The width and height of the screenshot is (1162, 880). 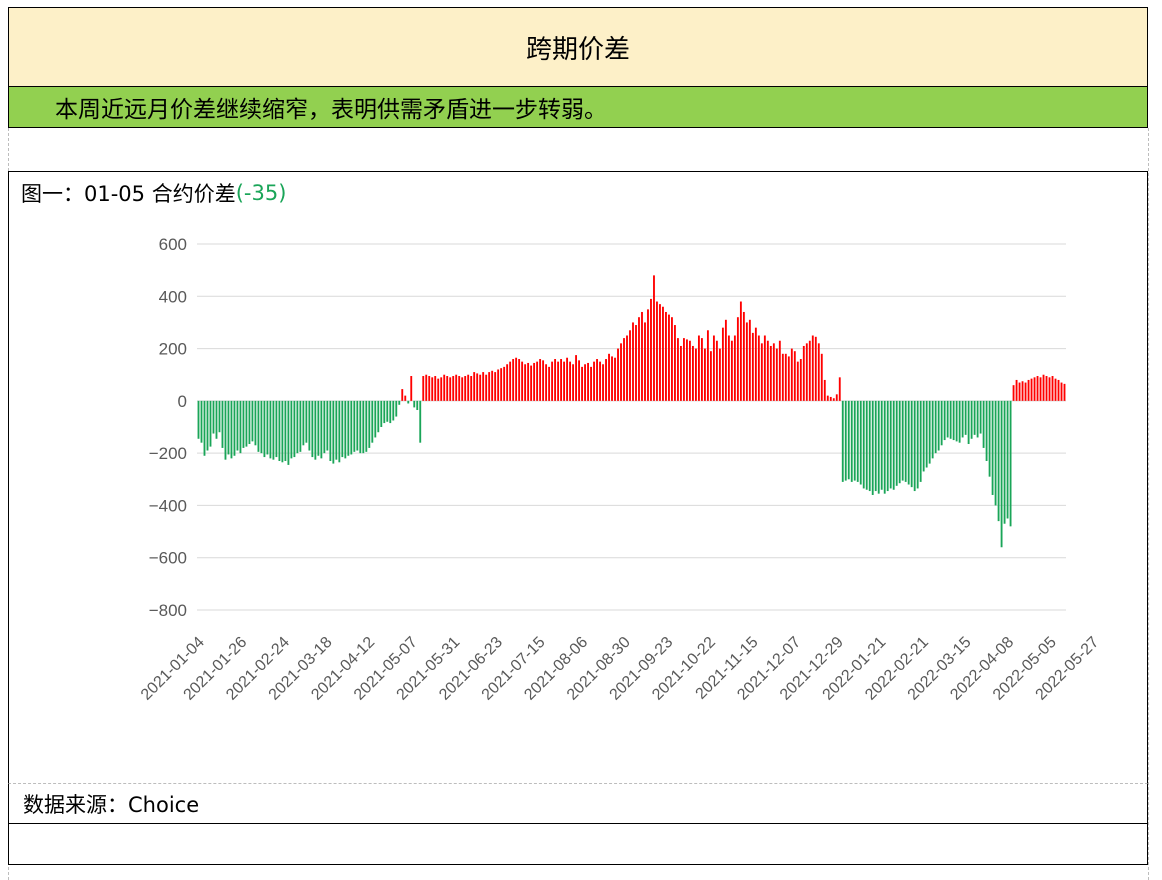 I want to click on y-tick-label: 400, so click(x=173, y=296).